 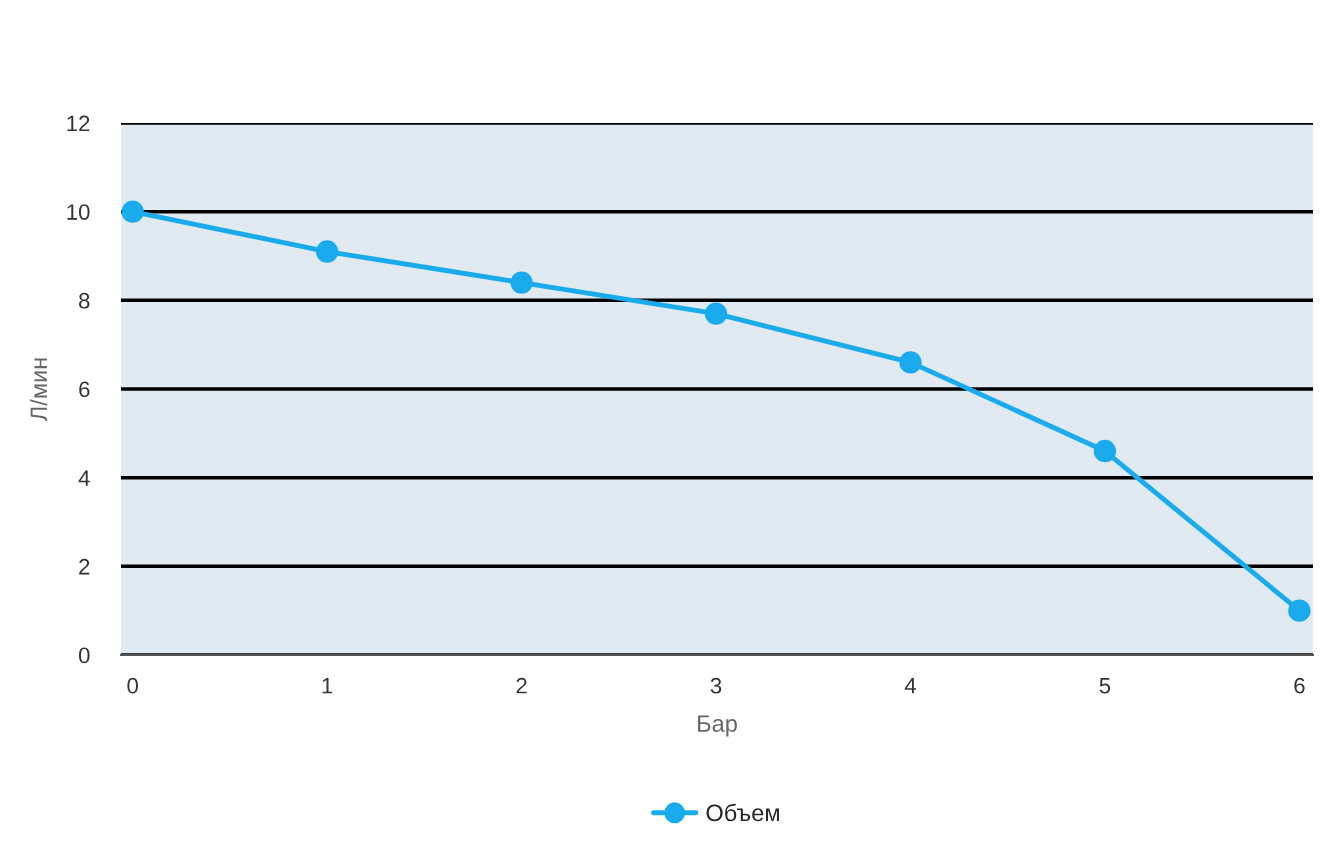 I want to click on y-tick-label: 8, so click(x=84, y=300).